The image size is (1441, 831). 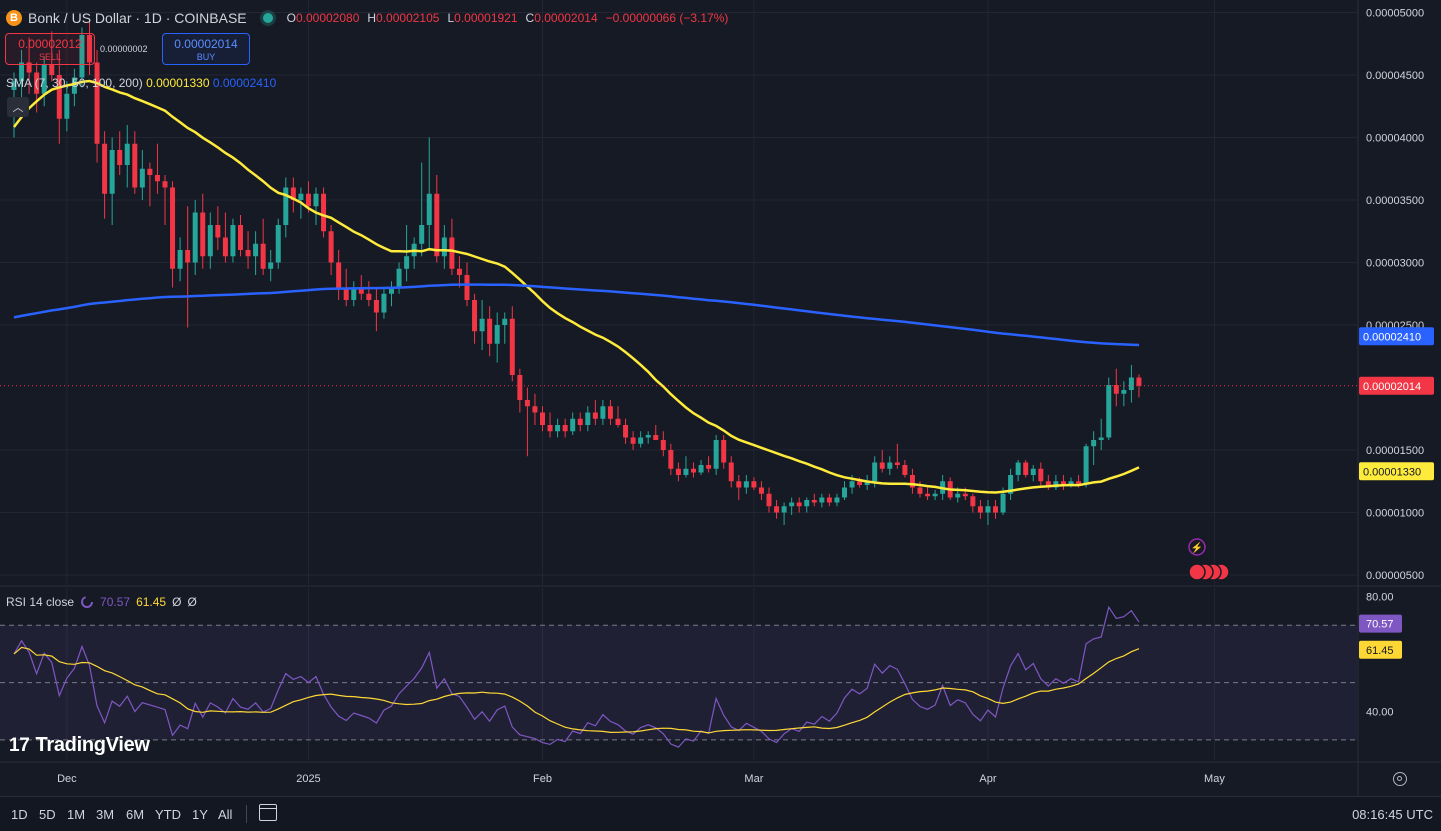 I want to click on sma-fast-price-tag: 0.00001330, so click(x=1392, y=472).